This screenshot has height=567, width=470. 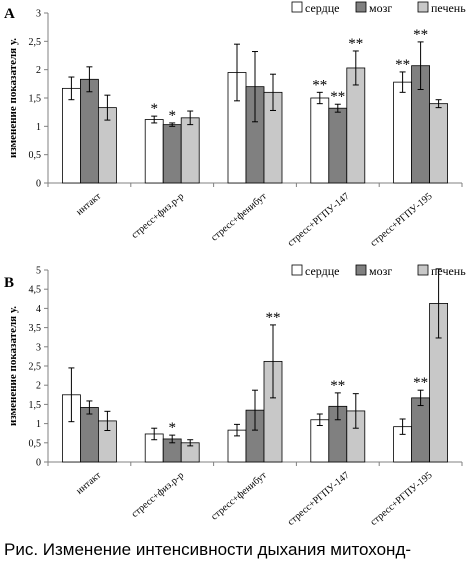 What do you see at coordinates (89, 203) in the screenshot?
I see `panel1-category-label: интакт` at bounding box center [89, 203].